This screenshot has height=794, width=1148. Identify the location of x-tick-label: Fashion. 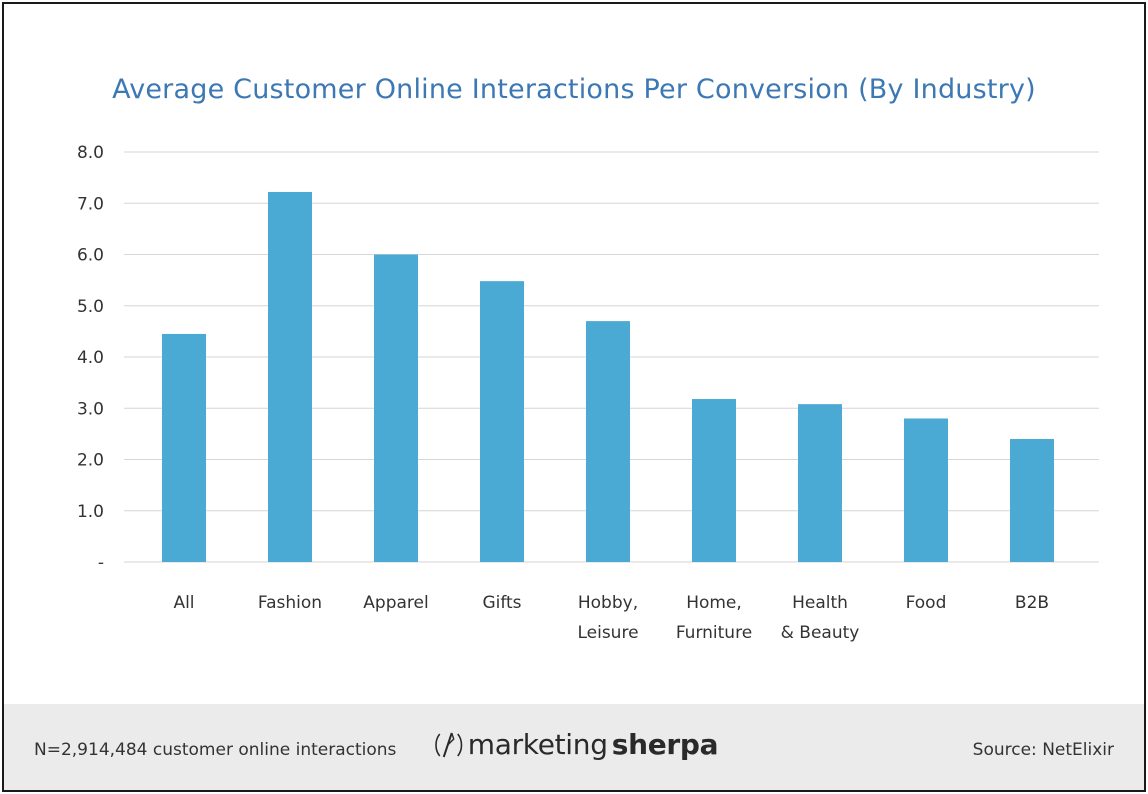
(290, 603).